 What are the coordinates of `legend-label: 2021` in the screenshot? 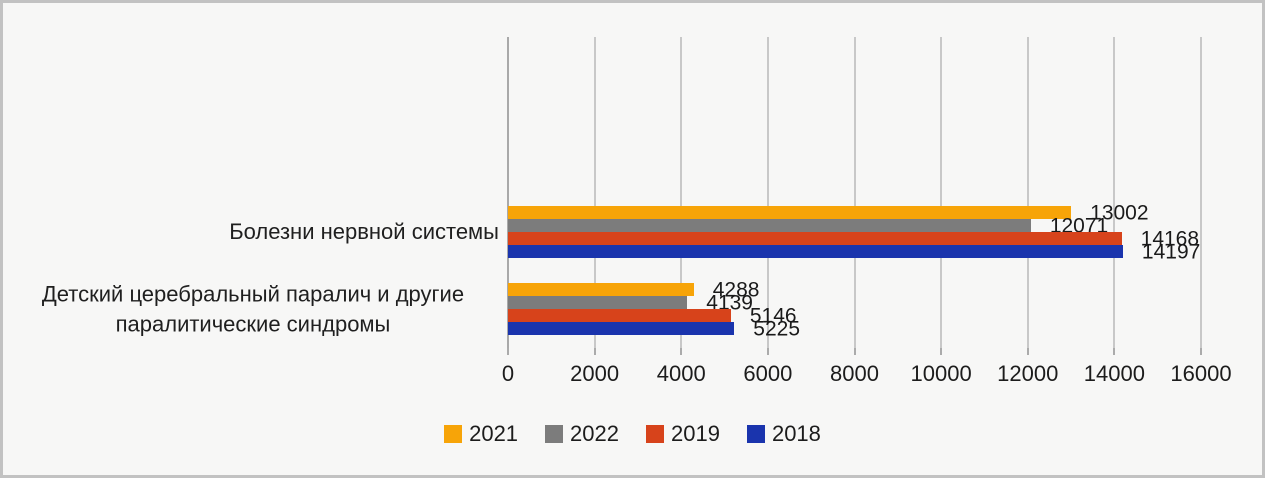 It's located at (494, 433).